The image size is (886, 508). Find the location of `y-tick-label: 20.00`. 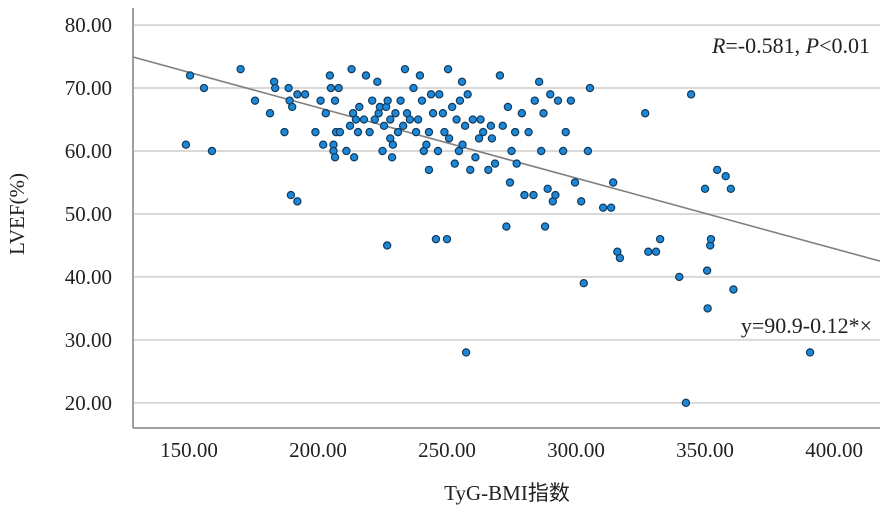

y-tick-label: 20.00 is located at coordinates (88, 403).